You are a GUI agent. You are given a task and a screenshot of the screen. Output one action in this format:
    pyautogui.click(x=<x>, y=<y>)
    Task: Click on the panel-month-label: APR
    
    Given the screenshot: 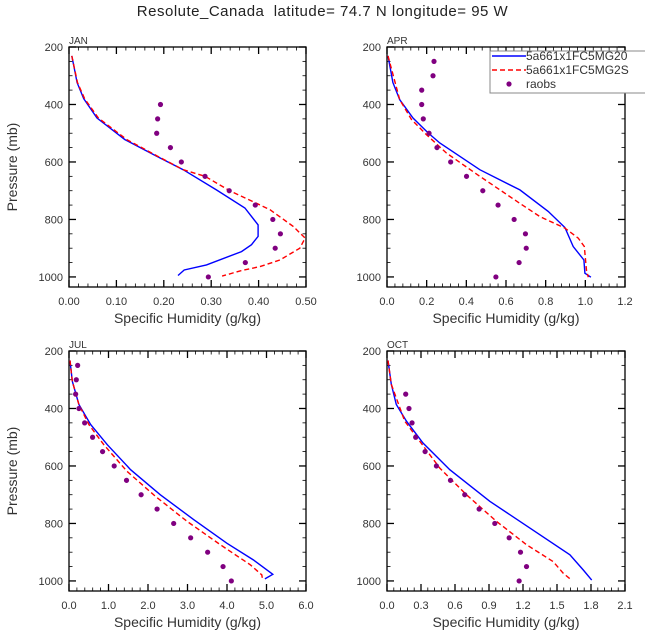 What is the action you would take?
    pyautogui.click(x=397, y=41)
    